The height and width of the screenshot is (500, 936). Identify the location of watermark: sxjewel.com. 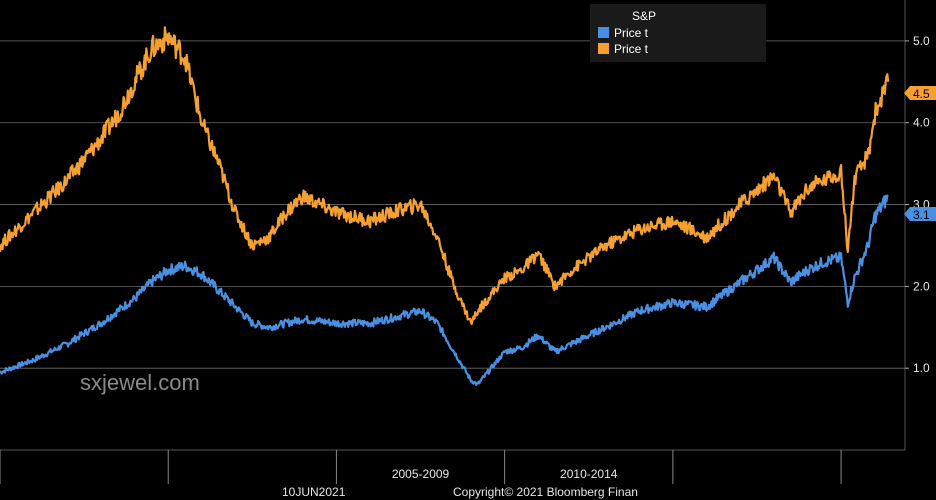
(140, 382).